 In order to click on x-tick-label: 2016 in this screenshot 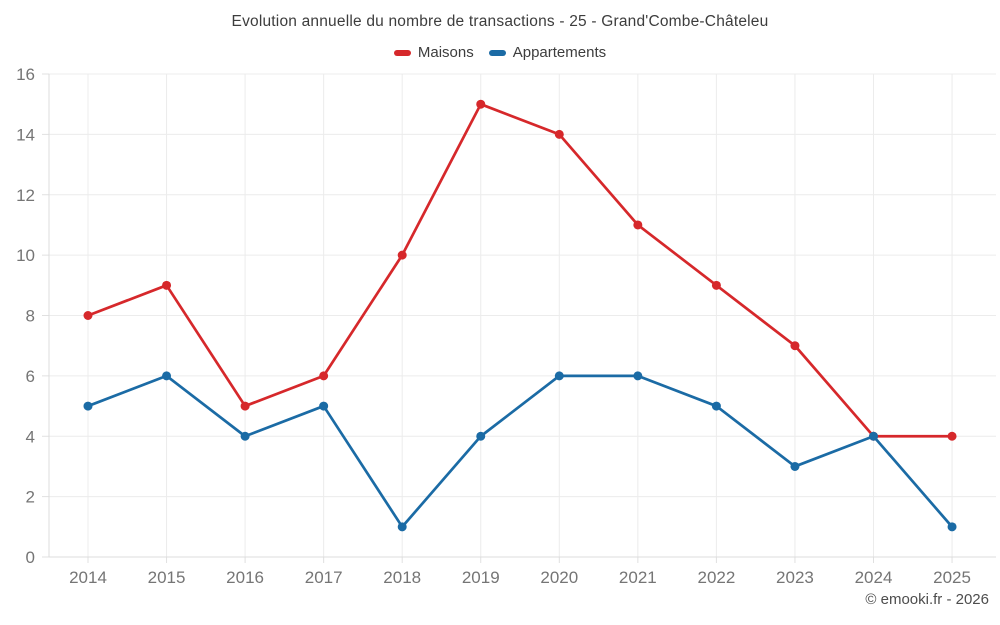, I will do `click(245, 577)`.